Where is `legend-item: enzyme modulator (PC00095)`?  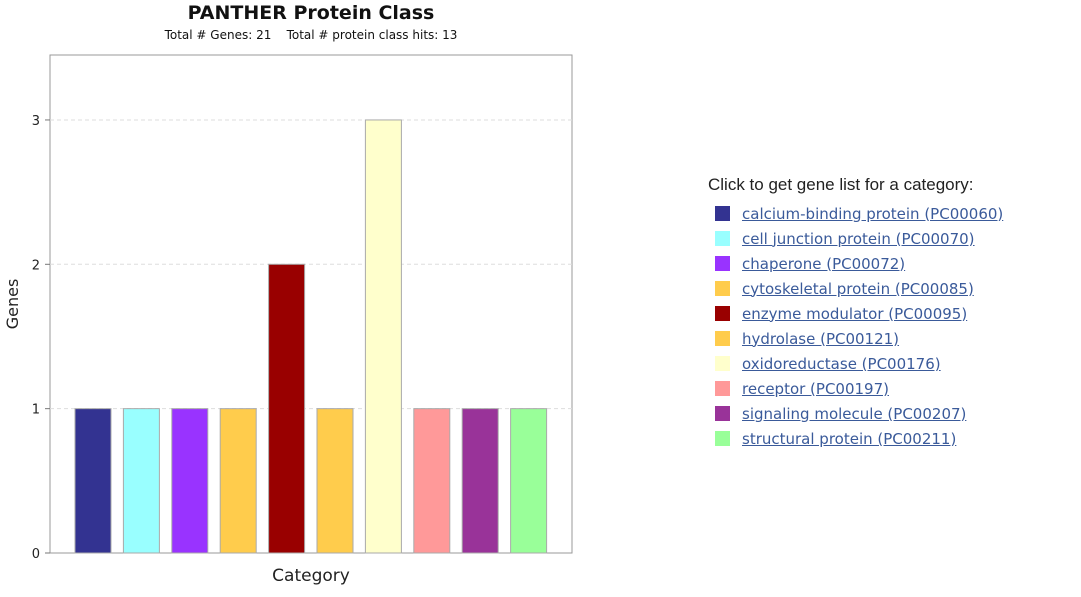 legend-item: enzyme modulator (PC00095) is located at coordinates (855, 313).